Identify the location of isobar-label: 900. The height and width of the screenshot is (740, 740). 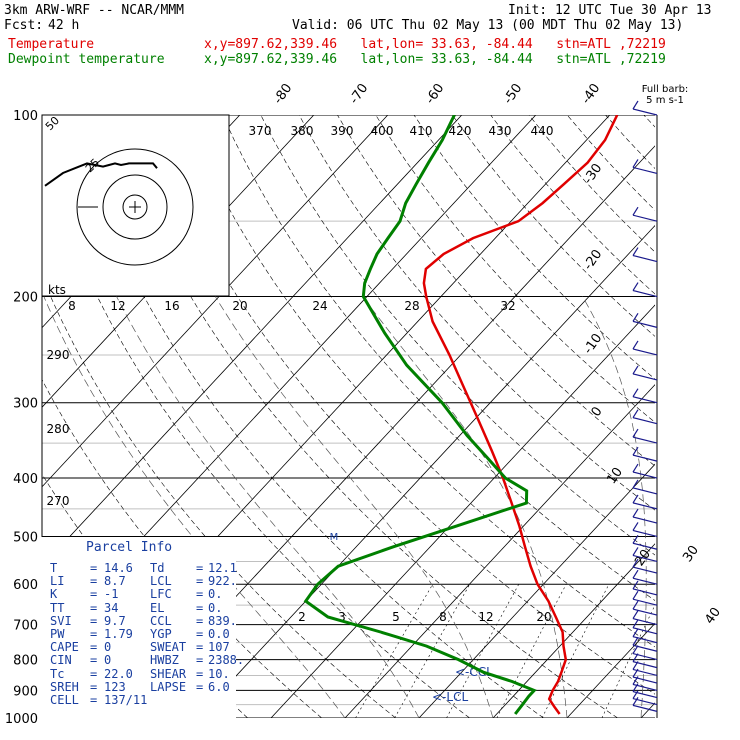
(25, 691).